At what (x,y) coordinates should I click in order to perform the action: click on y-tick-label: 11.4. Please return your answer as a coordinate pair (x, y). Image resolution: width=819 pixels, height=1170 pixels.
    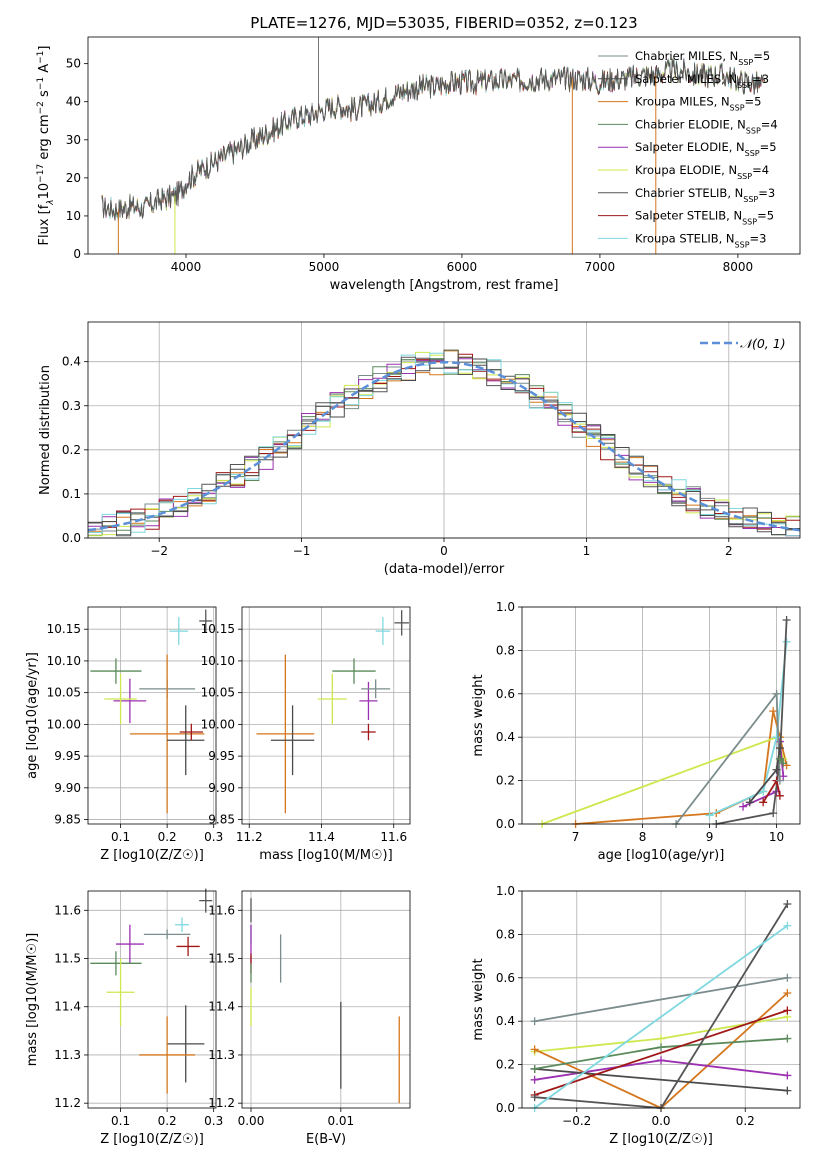
    Looking at the image, I should click on (221, 1007).